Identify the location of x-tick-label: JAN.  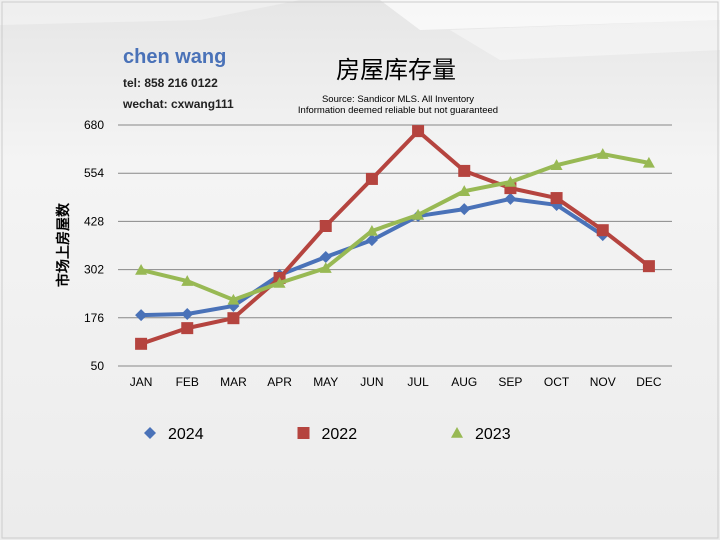
(141, 382).